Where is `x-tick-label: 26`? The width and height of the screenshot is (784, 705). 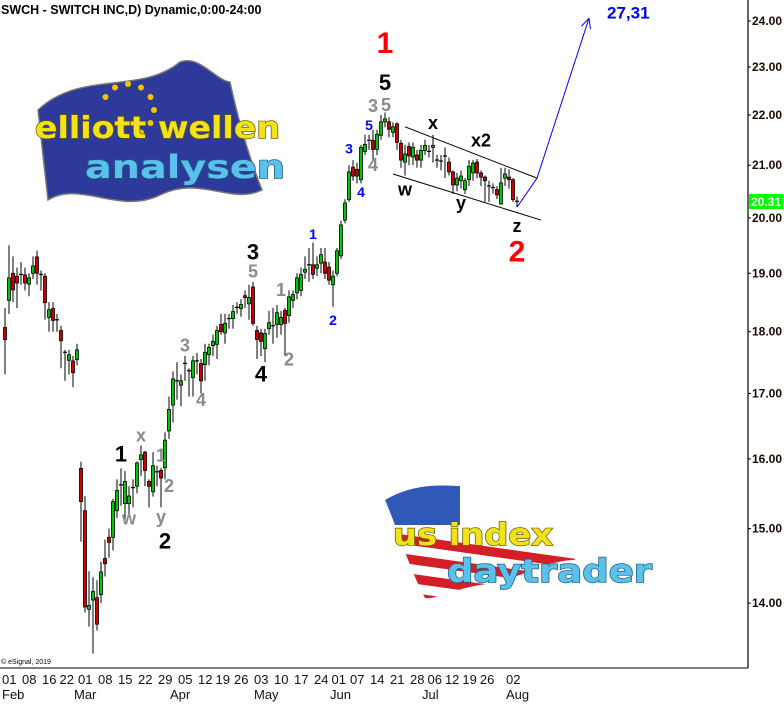
x-tick-label: 26 is located at coordinates (487, 679).